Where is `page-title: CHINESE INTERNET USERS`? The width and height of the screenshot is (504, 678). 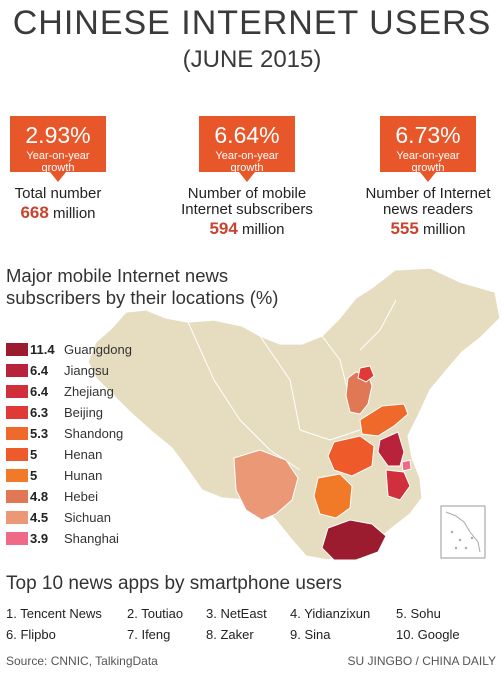
page-title: CHINESE INTERNET USERS is located at coordinates (252, 23).